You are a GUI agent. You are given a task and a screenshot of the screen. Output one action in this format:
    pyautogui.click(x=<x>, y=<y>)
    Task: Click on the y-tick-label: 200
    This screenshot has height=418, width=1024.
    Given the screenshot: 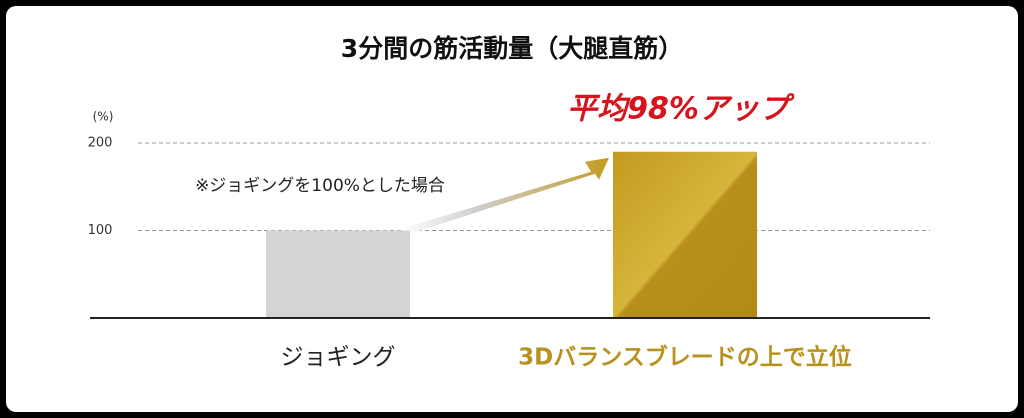 What is the action you would take?
    pyautogui.click(x=100, y=143)
    